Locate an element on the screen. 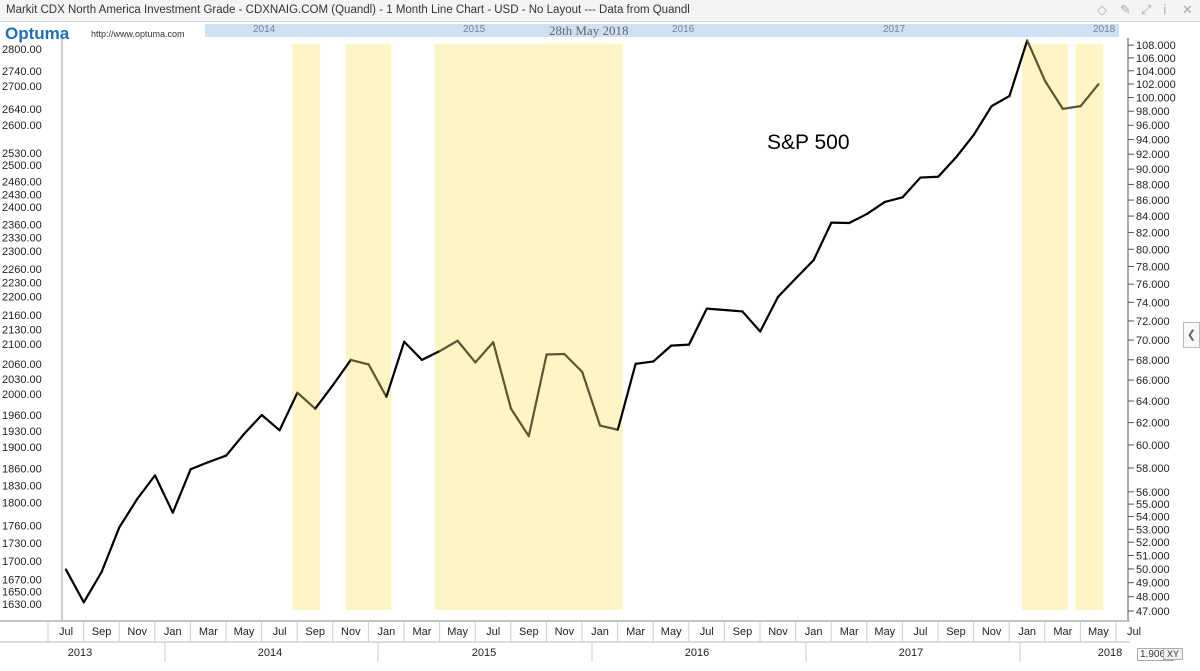 The image size is (1200, 671). navigator-date-label: 28th May 2018 is located at coordinates (589, 30).